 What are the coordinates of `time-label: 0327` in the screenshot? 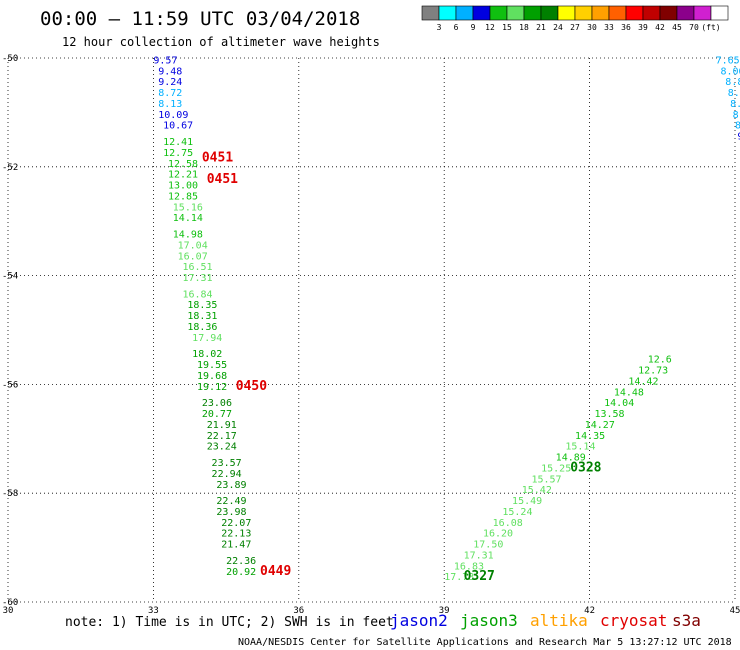 It's located at (479, 576).